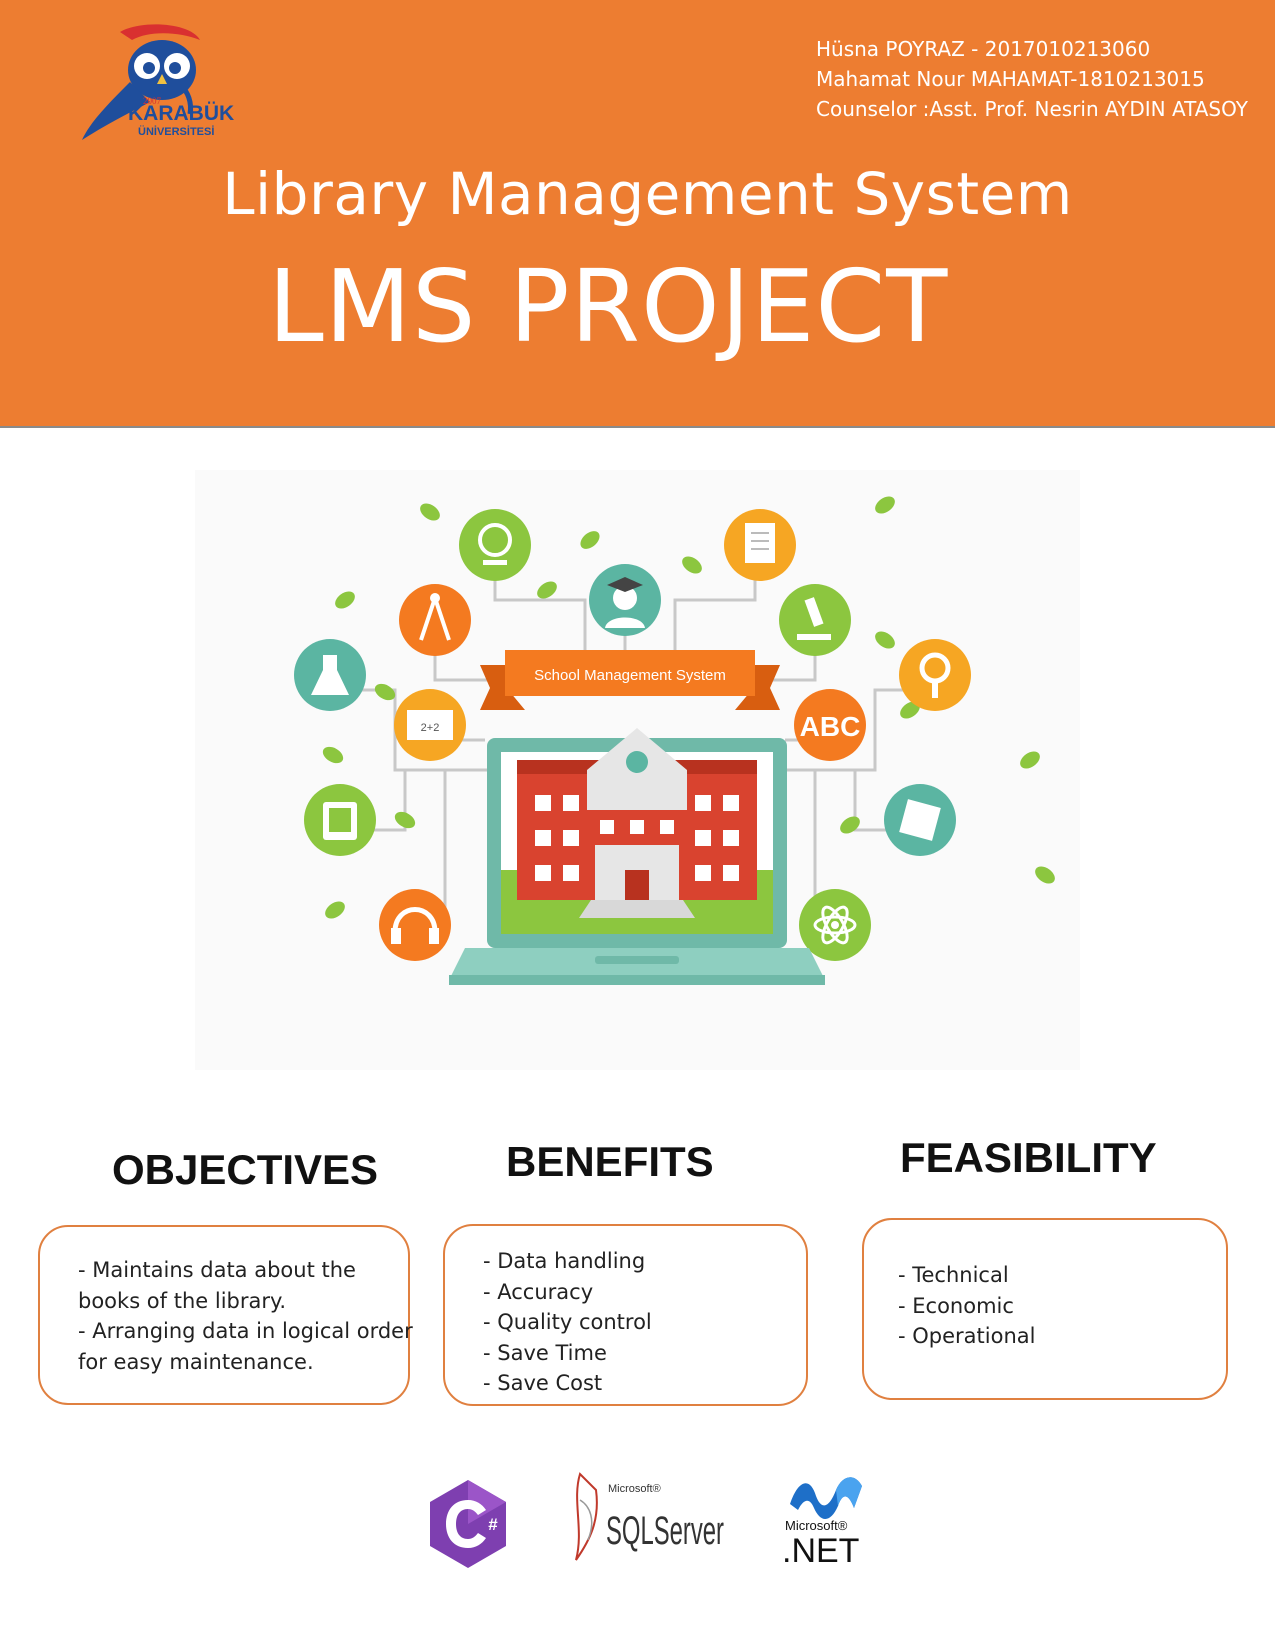 This screenshot has height=1650, width=1275. What do you see at coordinates (340, 820) in the screenshot?
I see `tablet-touch-icon` at bounding box center [340, 820].